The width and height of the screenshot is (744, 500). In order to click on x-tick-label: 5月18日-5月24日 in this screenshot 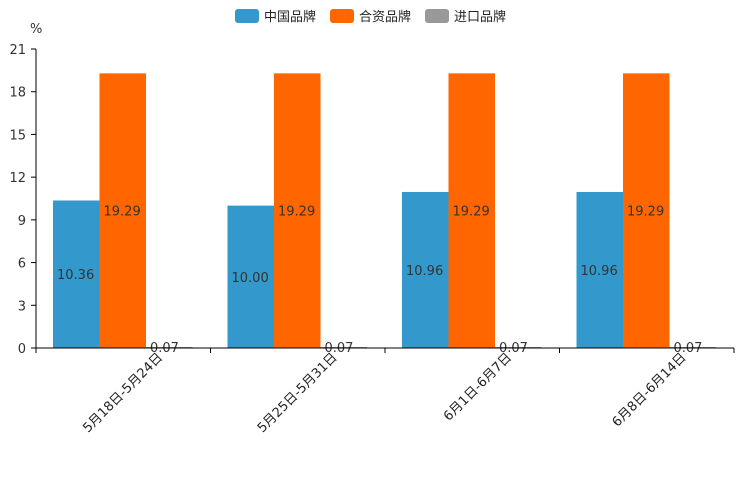, I will do `click(123, 393)`.